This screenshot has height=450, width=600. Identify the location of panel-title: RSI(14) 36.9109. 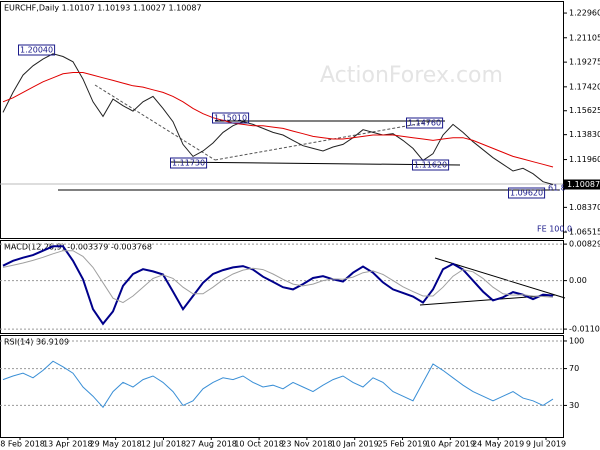
(36, 342).